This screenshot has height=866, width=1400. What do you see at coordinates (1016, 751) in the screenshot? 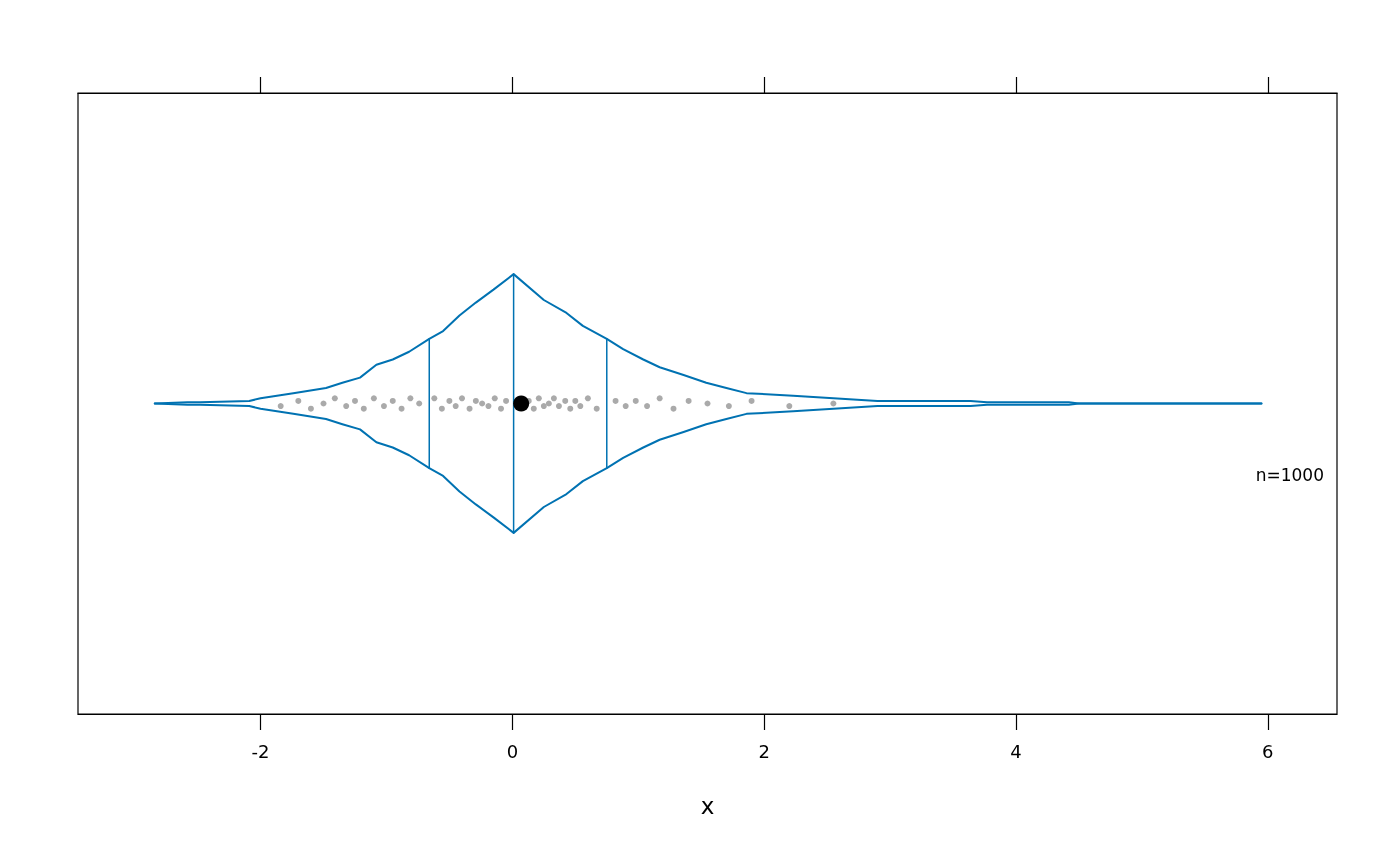
I see `x-tick-label: 4` at bounding box center [1016, 751].